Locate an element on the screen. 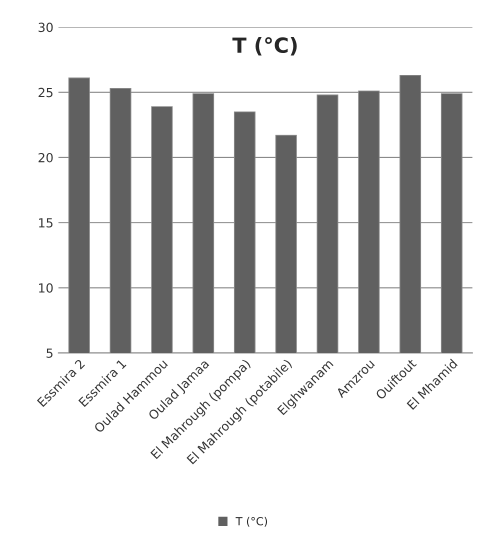 The height and width of the screenshot is (543, 487). y-tick-label: 10 is located at coordinates (46, 288).